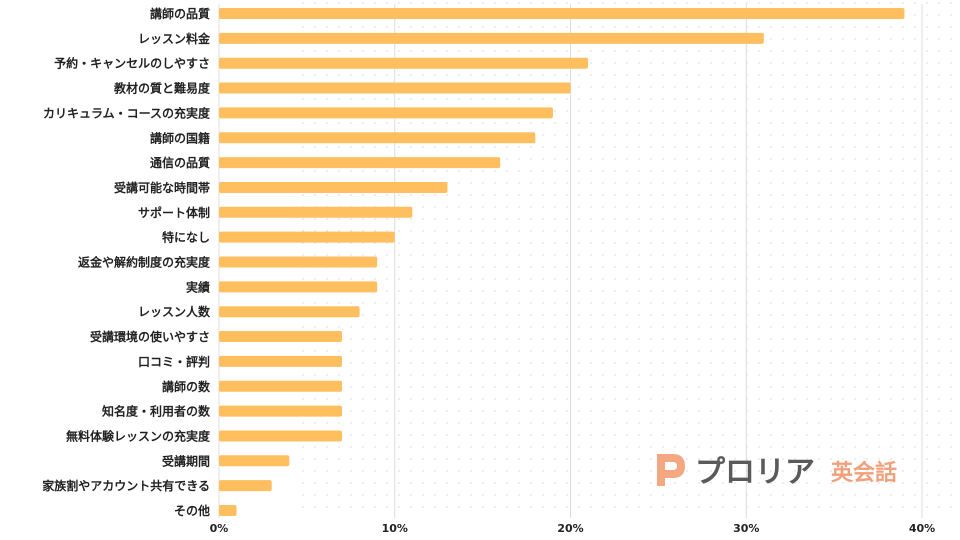  Describe the element at coordinates (864, 473) in the screenshot. I see `logo-suffix: 英会話` at that location.